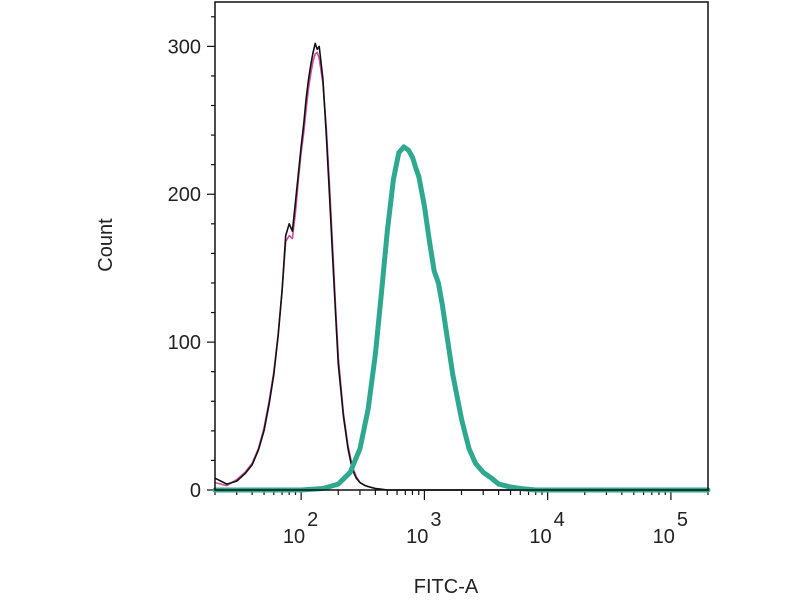 Image resolution: width=800 pixels, height=600 pixels. Describe the element at coordinates (446, 587) in the screenshot. I see `x-axis-label: FITC-A` at that location.